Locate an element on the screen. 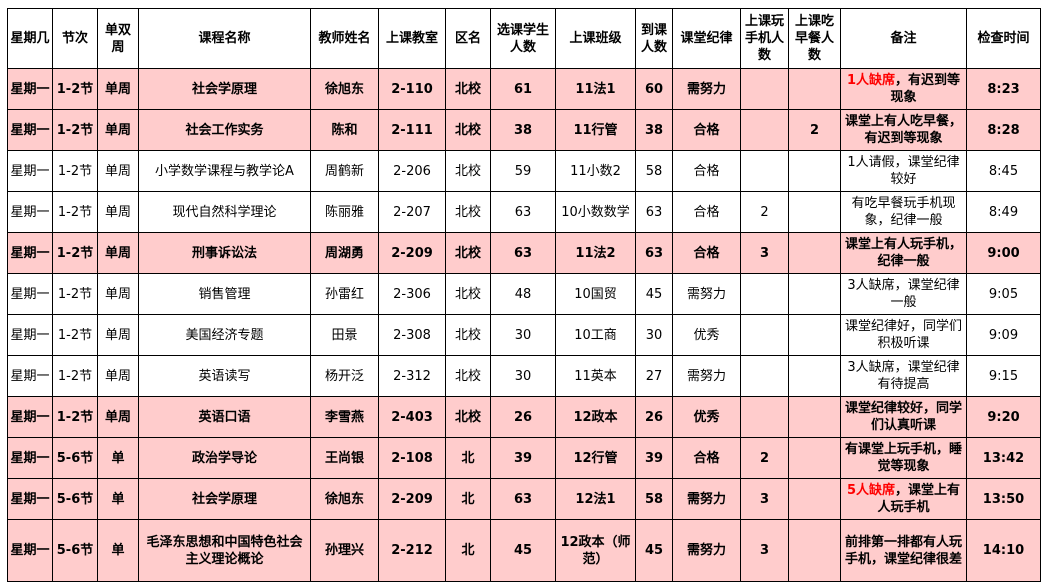 This screenshot has height=586, width=1049. cell-remark: 课堂上有人吃早餐，有迟到等现象 is located at coordinates (903, 130).